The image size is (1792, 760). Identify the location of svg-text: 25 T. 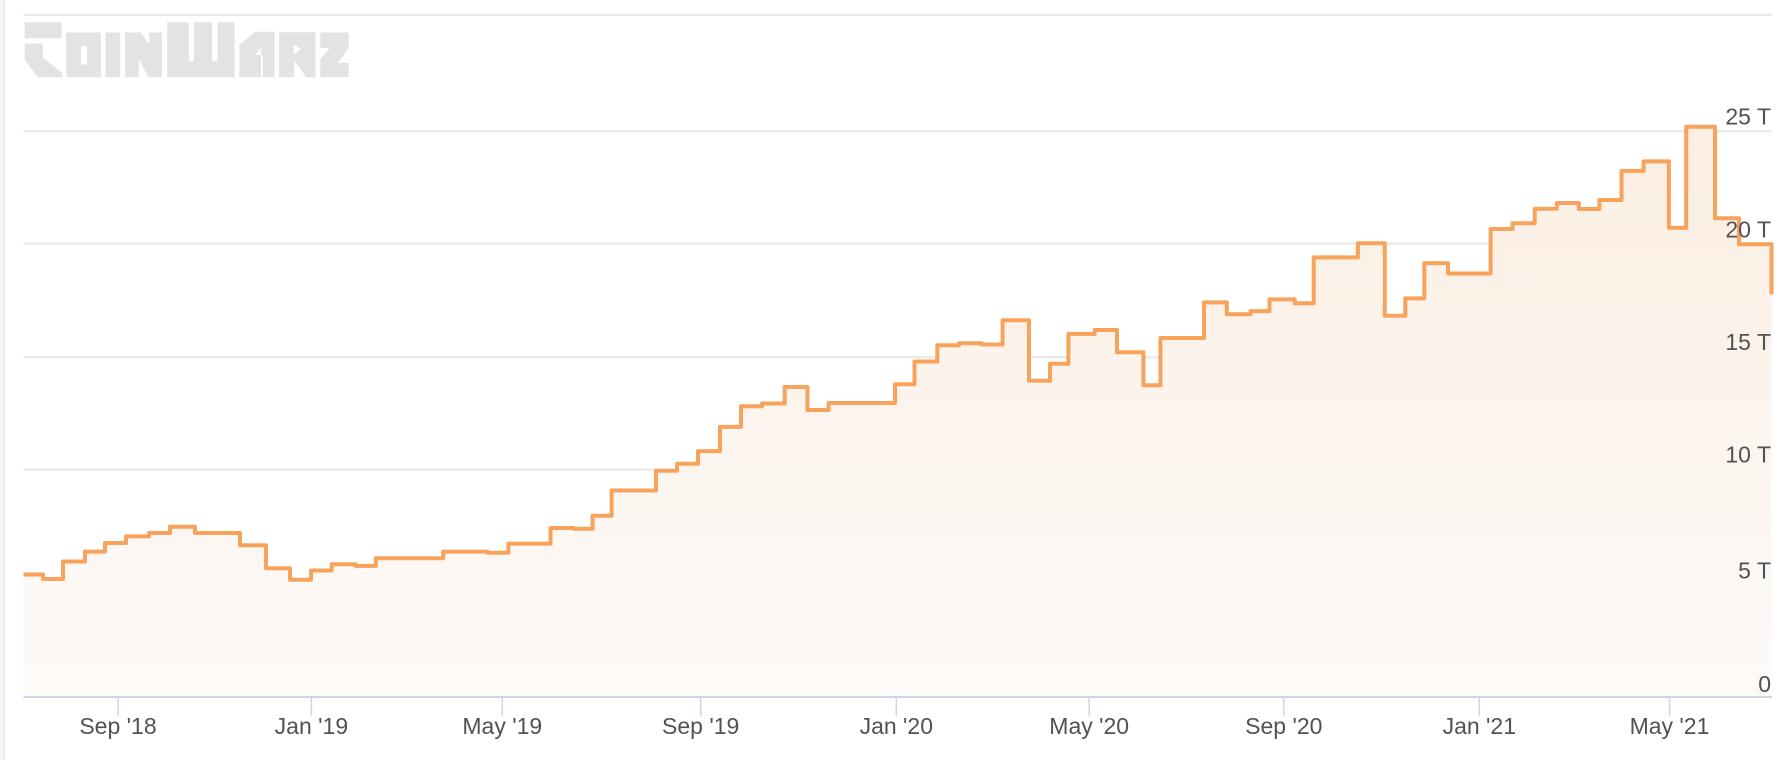
(1748, 117).